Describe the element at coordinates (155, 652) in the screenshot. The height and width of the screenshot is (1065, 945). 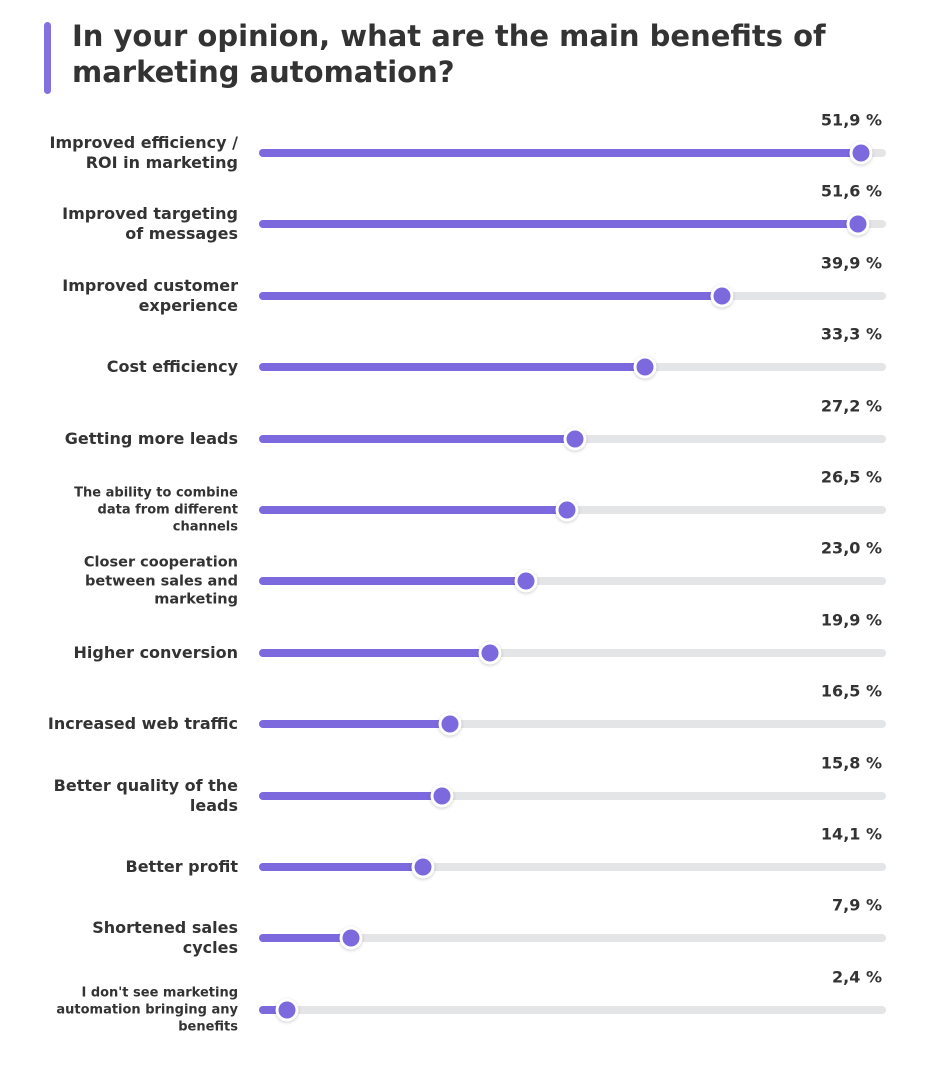
I see `category-label: Higher conversion` at that location.